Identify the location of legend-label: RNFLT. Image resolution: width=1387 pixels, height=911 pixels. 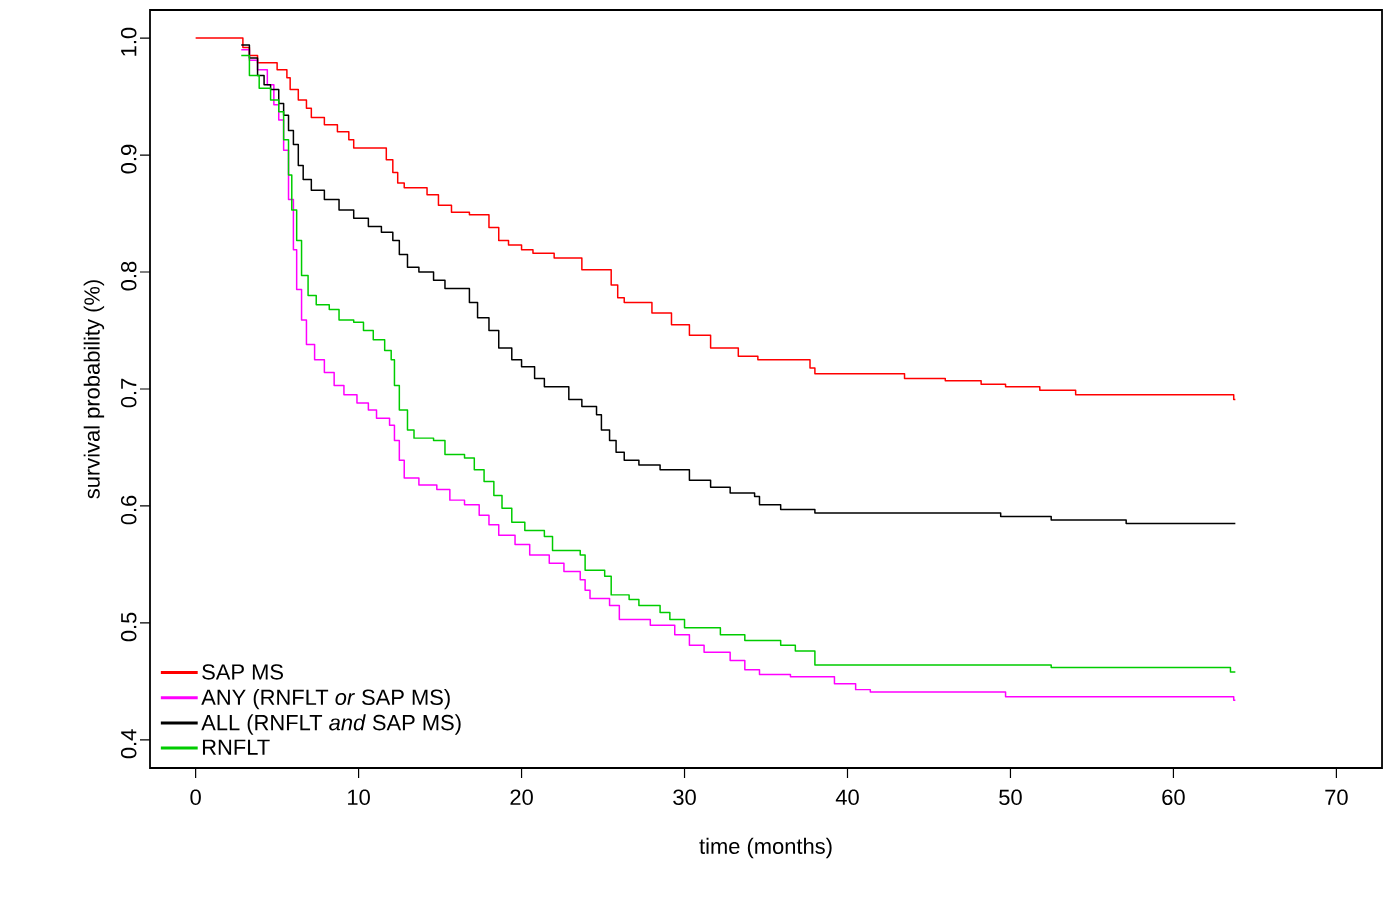
(236, 747).